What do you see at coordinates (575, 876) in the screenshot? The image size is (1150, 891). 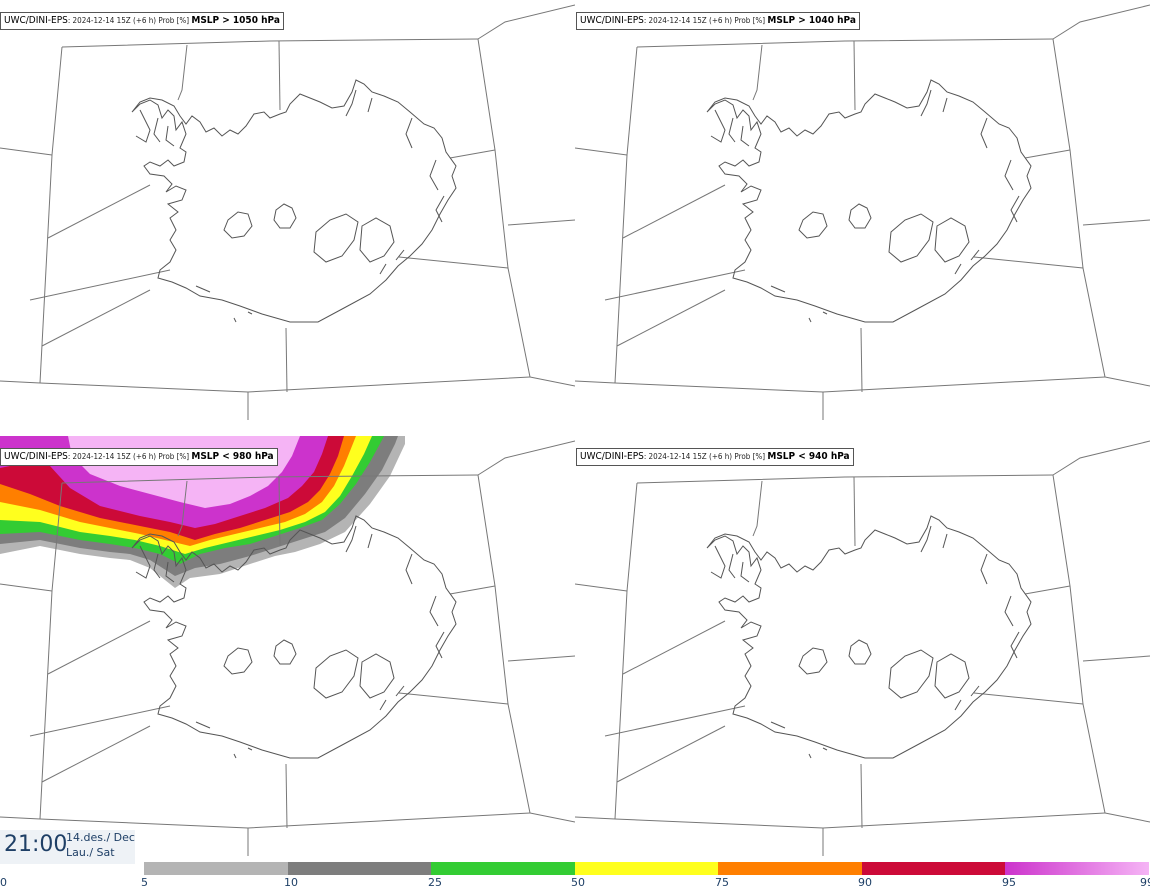 I see `probability-colorbar: 0 5 10 25 50 75 90 95 99` at bounding box center [575, 876].